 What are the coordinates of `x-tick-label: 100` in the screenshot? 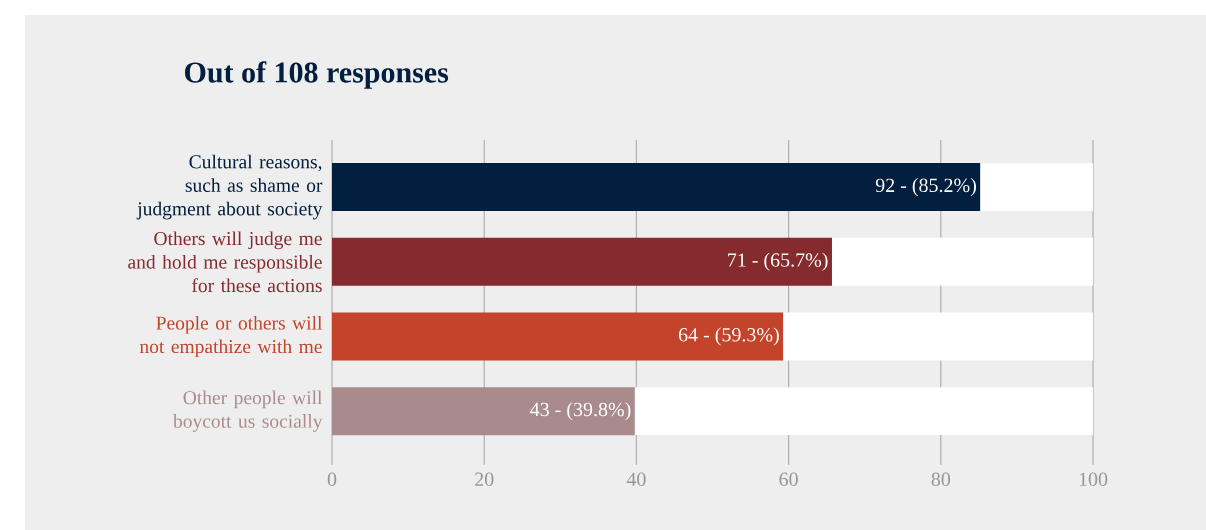 It's located at (1093, 479).